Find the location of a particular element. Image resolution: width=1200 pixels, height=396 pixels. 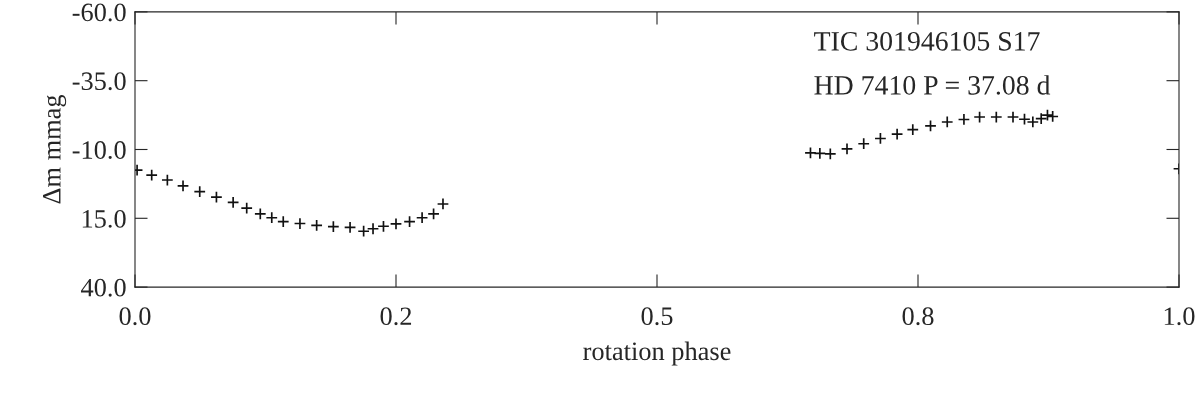

y-tick-label: 15.0 is located at coordinates (104, 218).